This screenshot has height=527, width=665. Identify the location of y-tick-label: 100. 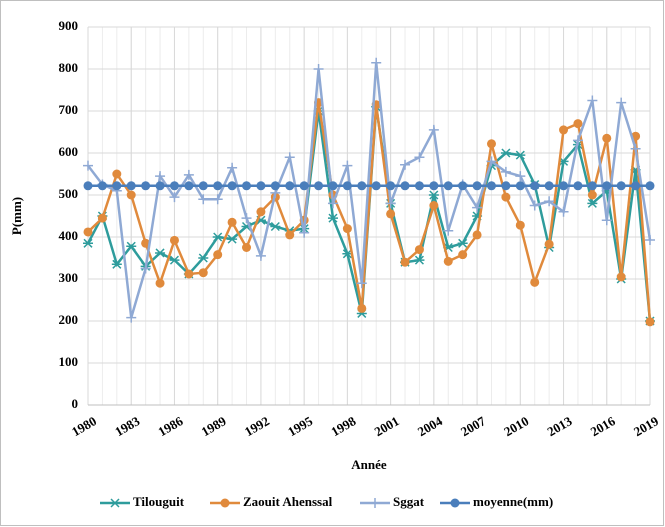
(69, 361).